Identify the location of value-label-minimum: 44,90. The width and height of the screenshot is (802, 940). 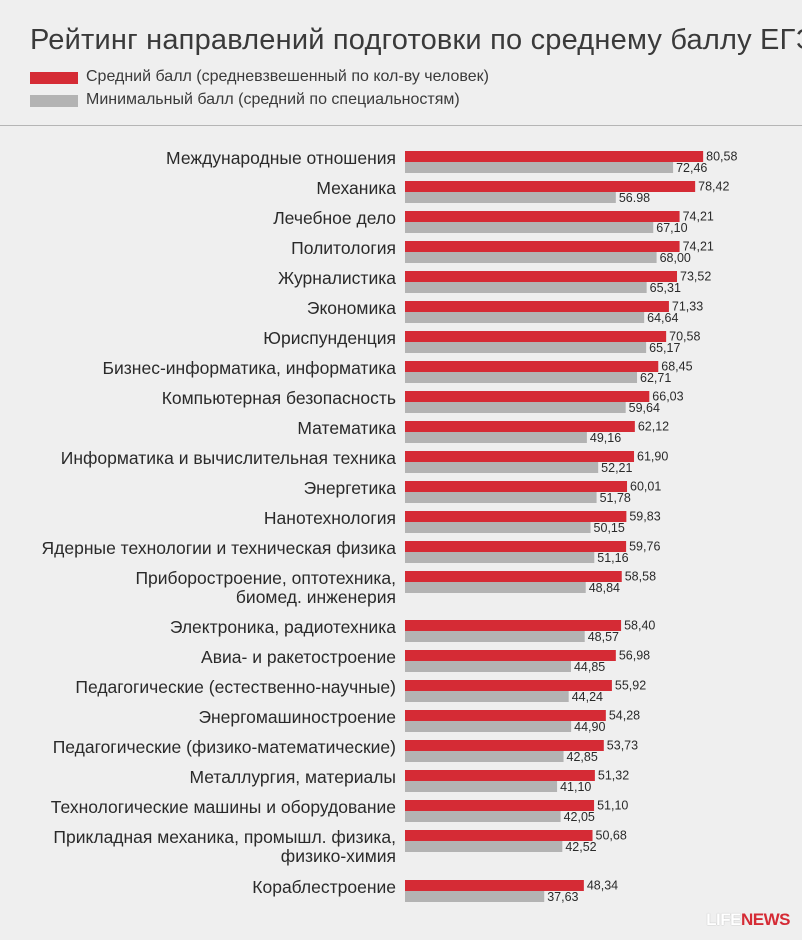
(589, 727).